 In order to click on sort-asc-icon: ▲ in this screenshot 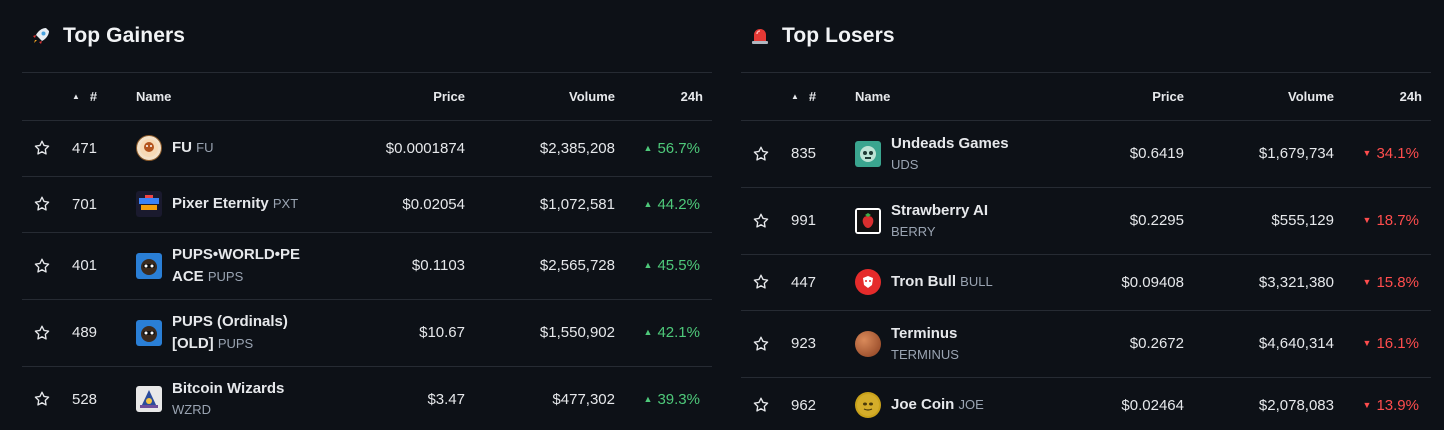, I will do `click(76, 96)`.